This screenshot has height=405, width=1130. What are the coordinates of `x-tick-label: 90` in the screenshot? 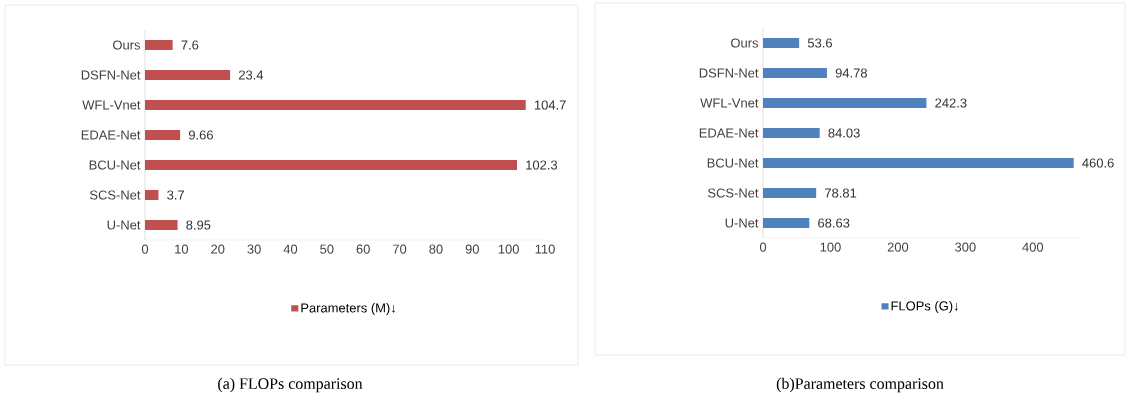 It's located at (472, 249).